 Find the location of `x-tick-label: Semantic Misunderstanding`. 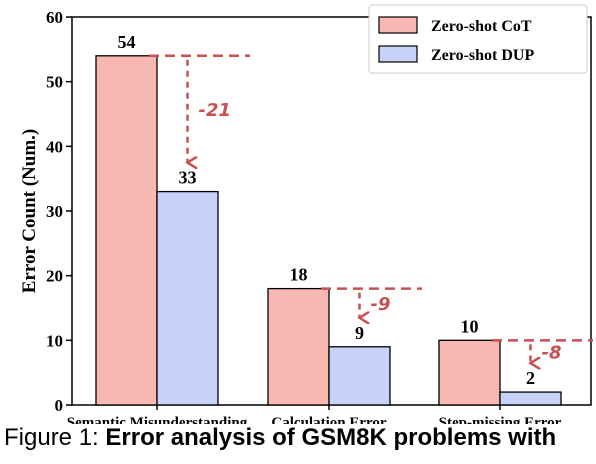

x-tick-label: Semantic Misunderstanding is located at coordinates (157, 419).